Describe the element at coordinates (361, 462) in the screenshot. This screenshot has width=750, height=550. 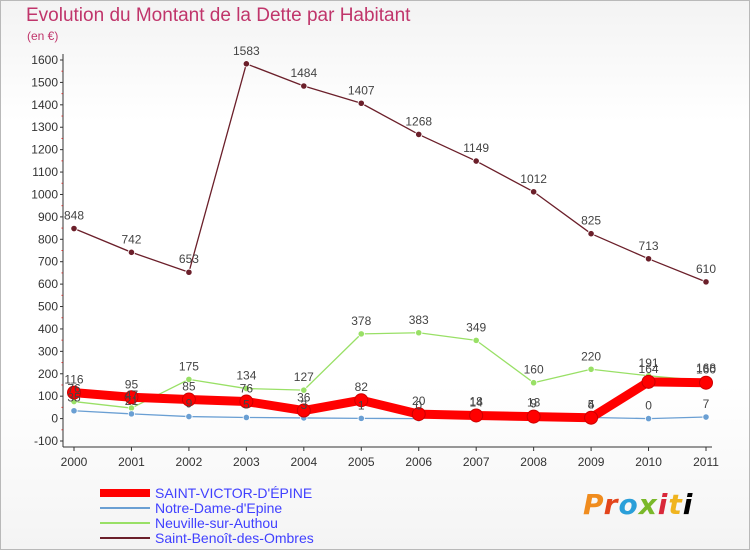
I see `x-tick-label: 2005` at that location.